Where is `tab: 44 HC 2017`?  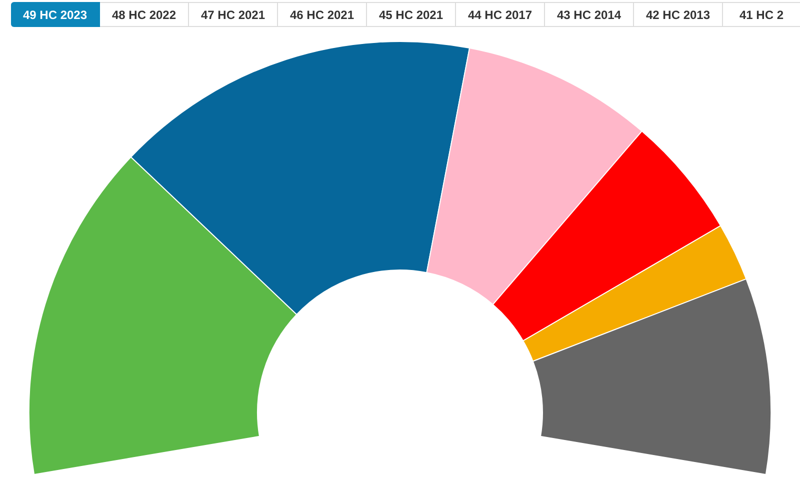 tab: 44 HC 2017 is located at coordinates (500, 14).